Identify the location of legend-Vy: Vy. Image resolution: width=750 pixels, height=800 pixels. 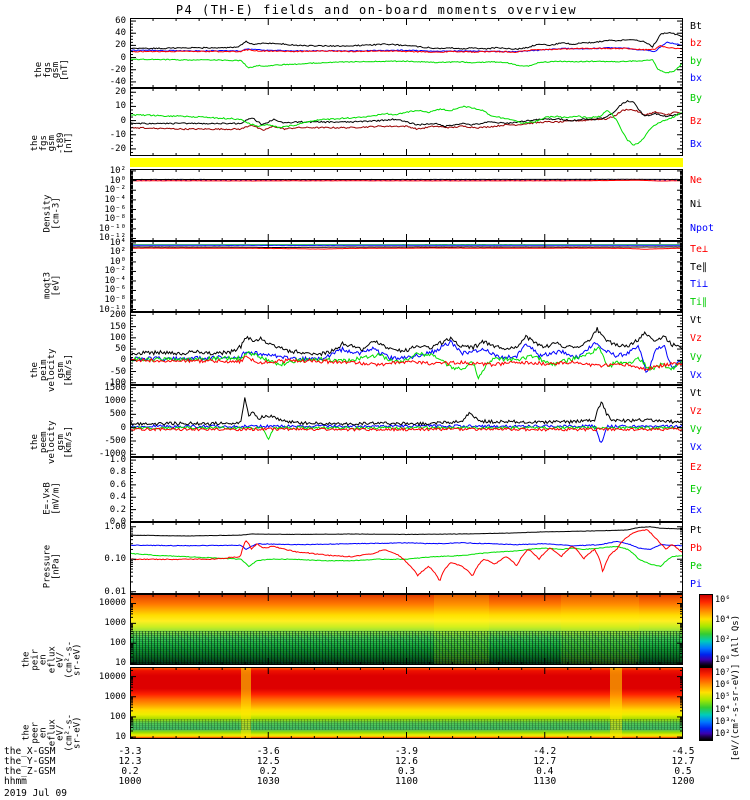
(696, 429).